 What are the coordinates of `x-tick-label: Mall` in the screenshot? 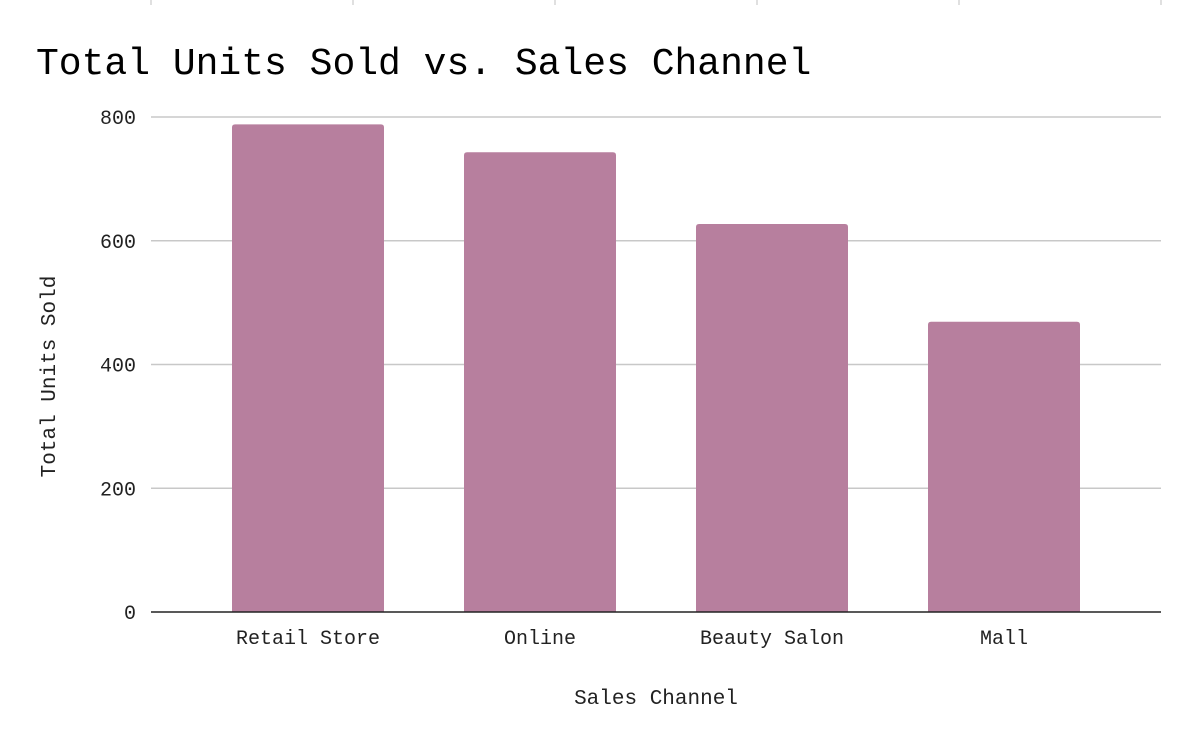 It's located at (1004, 639).